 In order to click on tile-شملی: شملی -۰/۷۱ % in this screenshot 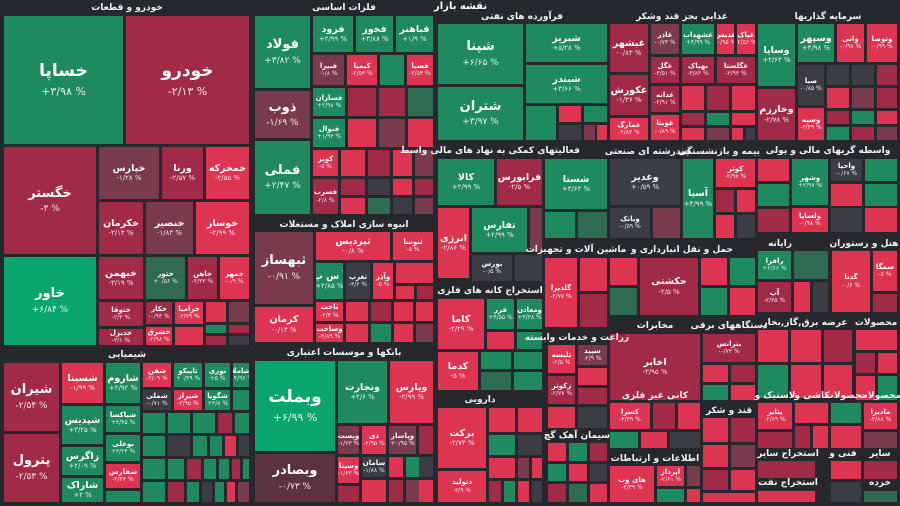, I will do `click(157, 400)`.